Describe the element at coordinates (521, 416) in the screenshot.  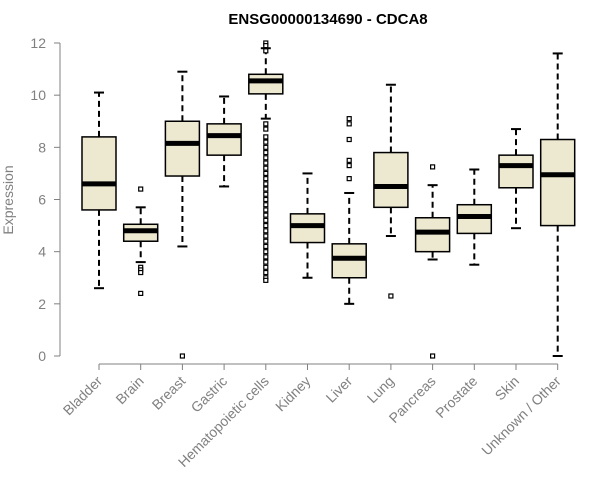
I see `x-tick-label: Unknown / Other` at that location.